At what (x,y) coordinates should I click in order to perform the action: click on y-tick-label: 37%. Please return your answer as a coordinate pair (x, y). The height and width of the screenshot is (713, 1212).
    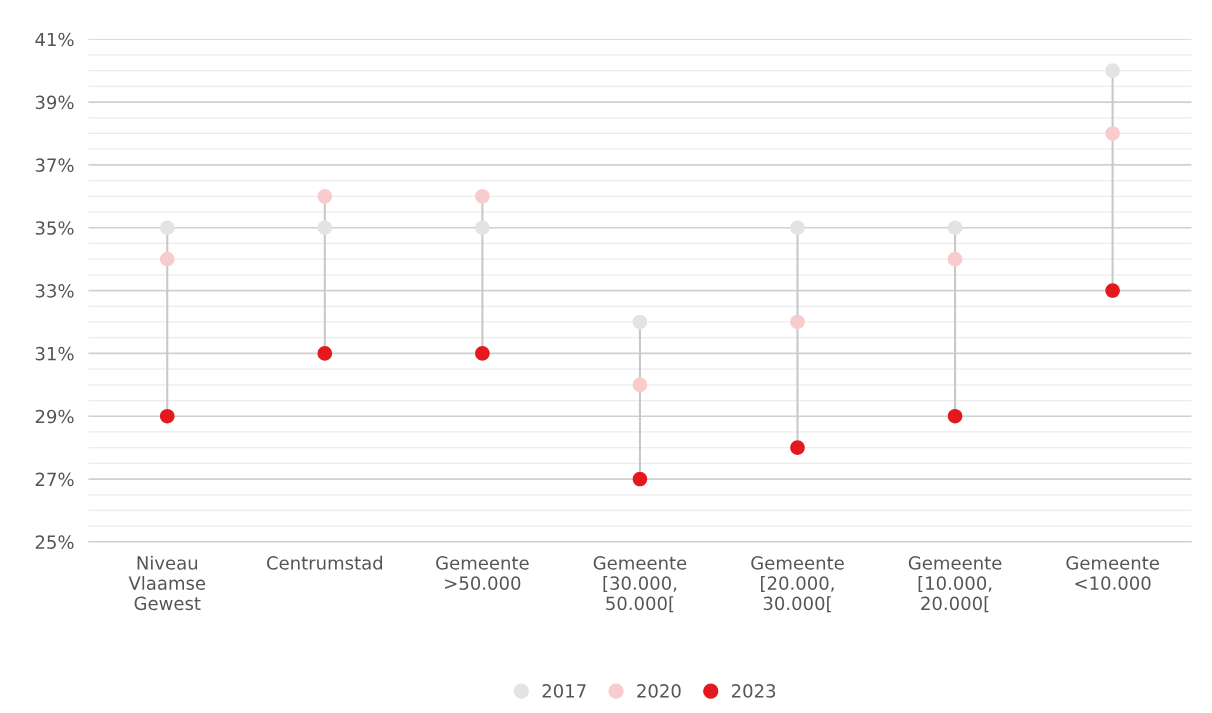
    Looking at the image, I should click on (54, 165).